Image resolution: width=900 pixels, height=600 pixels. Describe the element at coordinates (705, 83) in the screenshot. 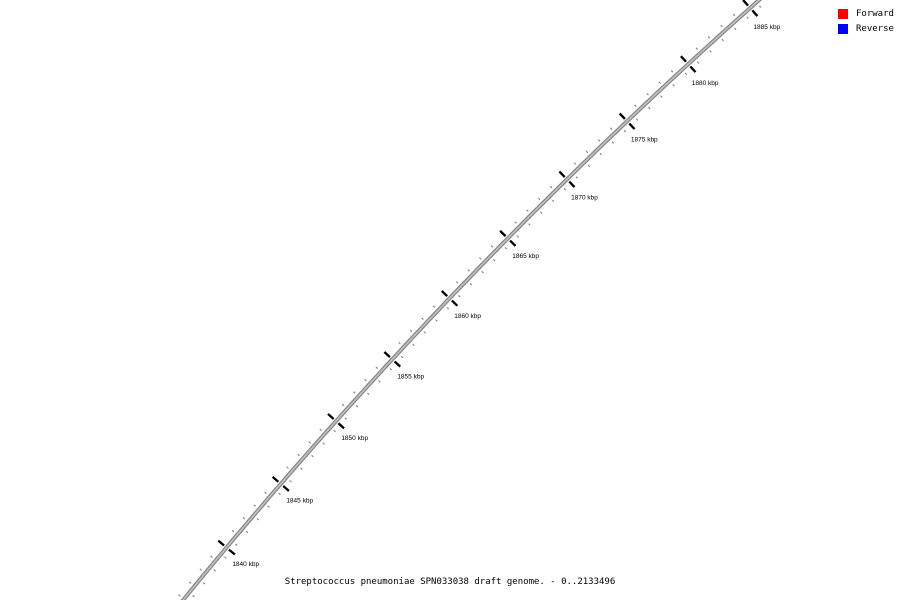

I see `tick-label: 1880 kbp` at that location.